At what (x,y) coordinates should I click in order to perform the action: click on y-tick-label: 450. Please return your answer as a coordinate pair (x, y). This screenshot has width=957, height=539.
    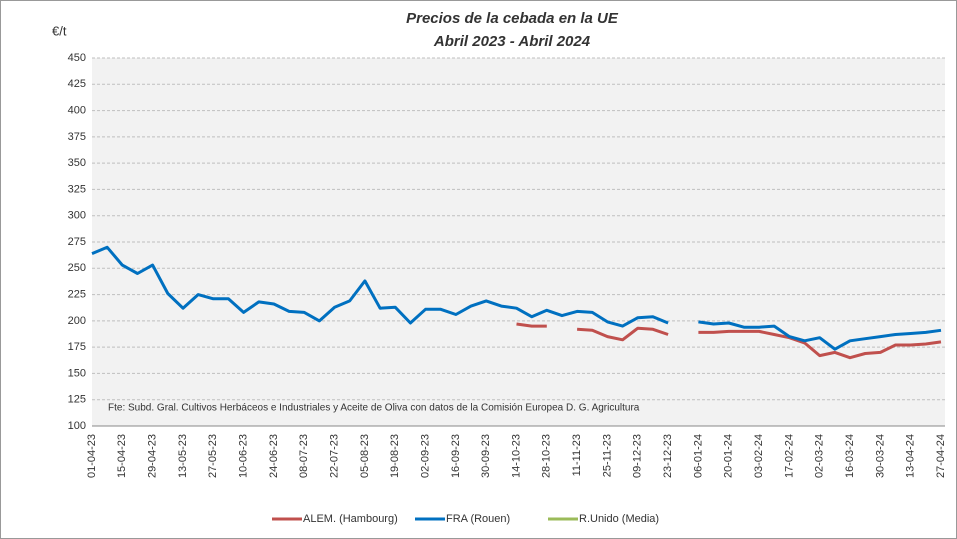
    Looking at the image, I should click on (77, 58).